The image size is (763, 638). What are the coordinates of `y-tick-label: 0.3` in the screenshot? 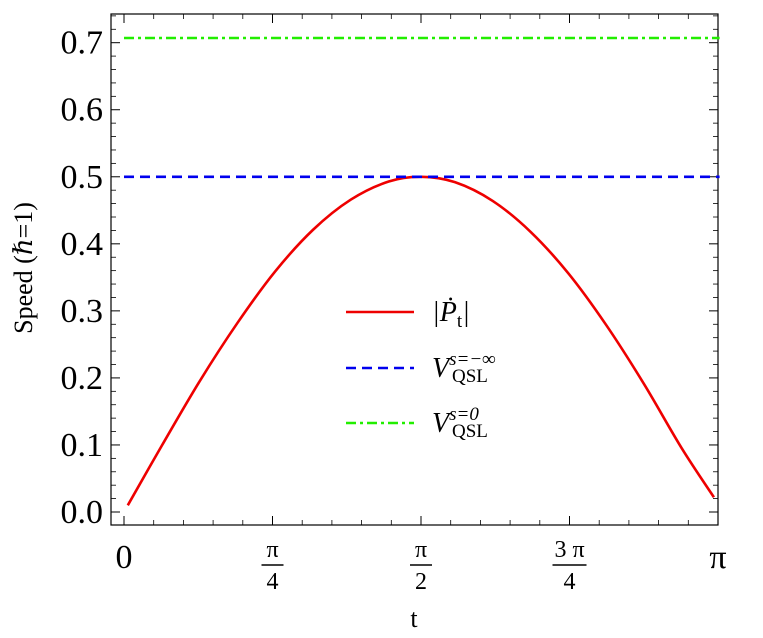 It's located at (82, 311).